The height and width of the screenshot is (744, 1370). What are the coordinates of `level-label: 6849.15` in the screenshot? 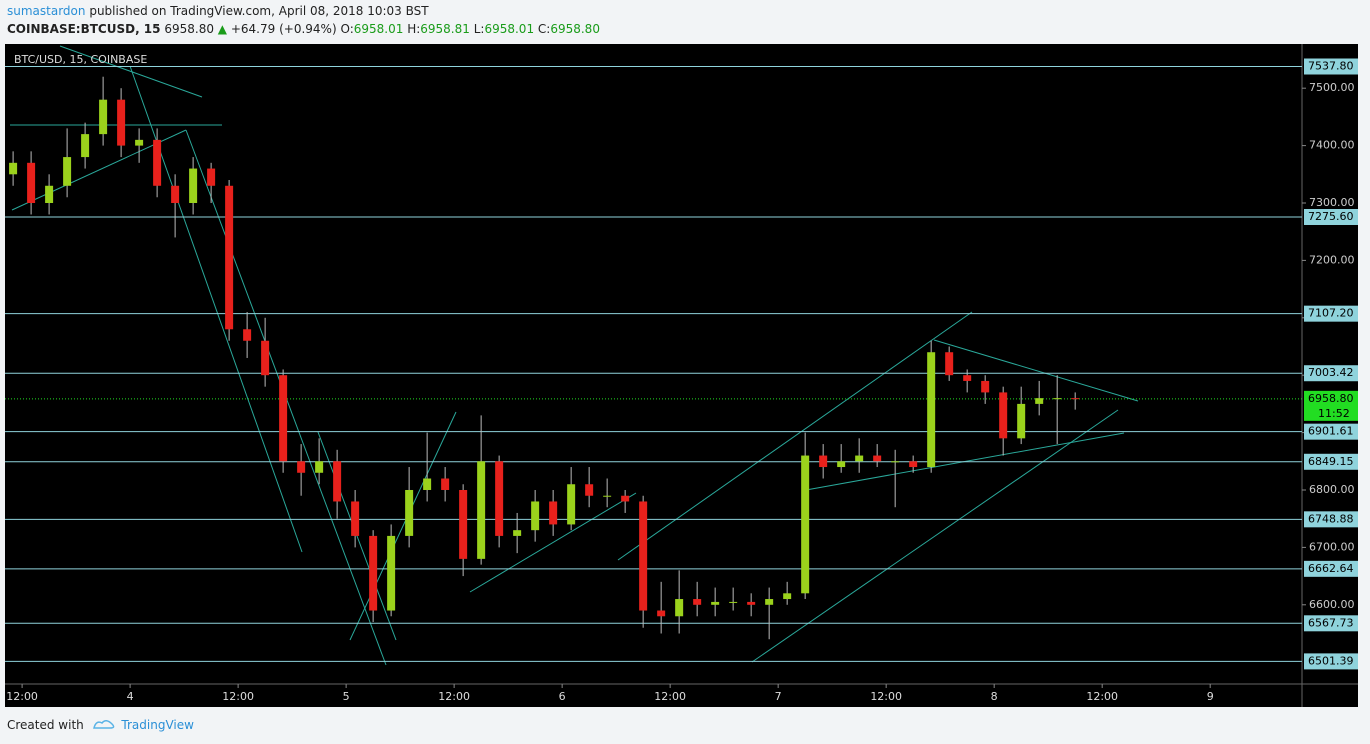 It's located at (1331, 461).